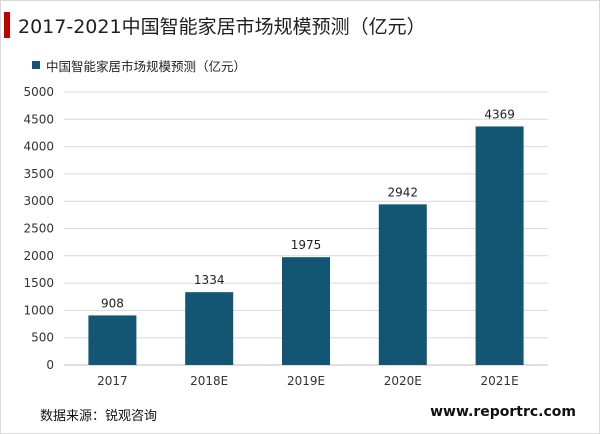  I want to click on title-accent-bar, so click(7, 25).